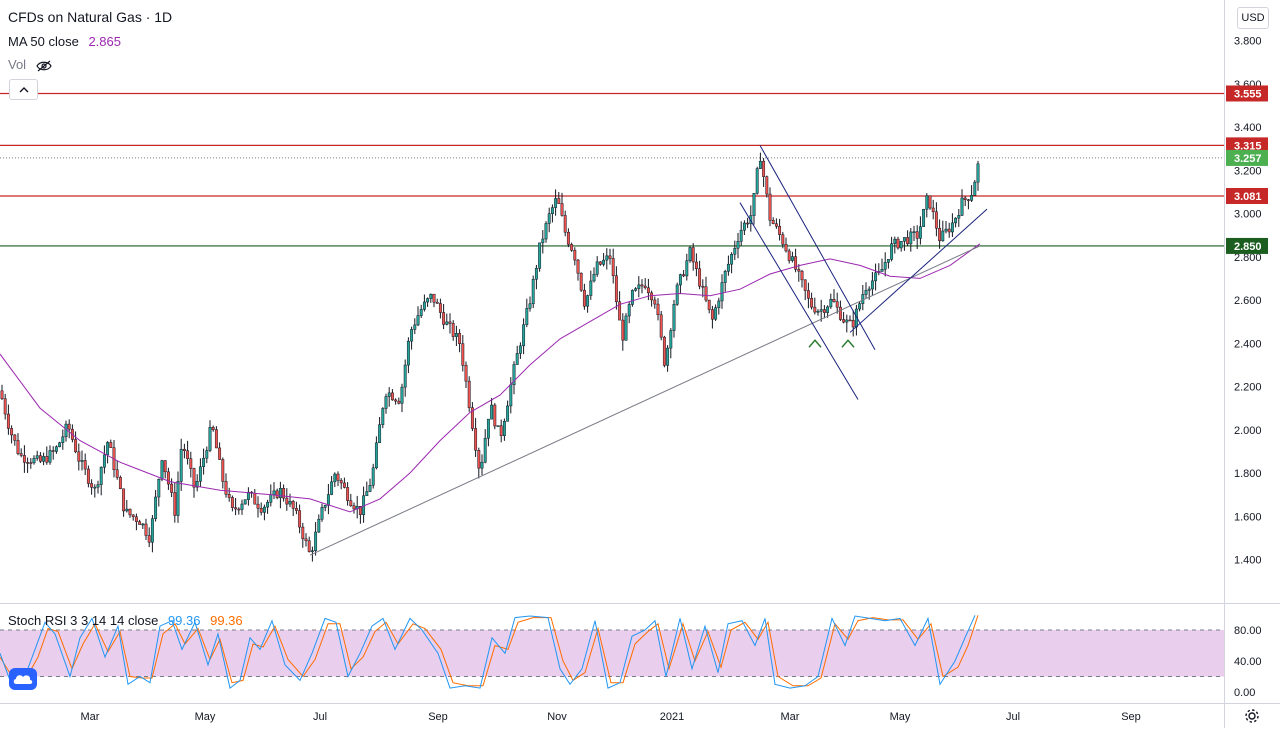 This screenshot has height=733, width=1280. What do you see at coordinates (1252, 716) in the screenshot?
I see `settings-gear-icon` at bounding box center [1252, 716].